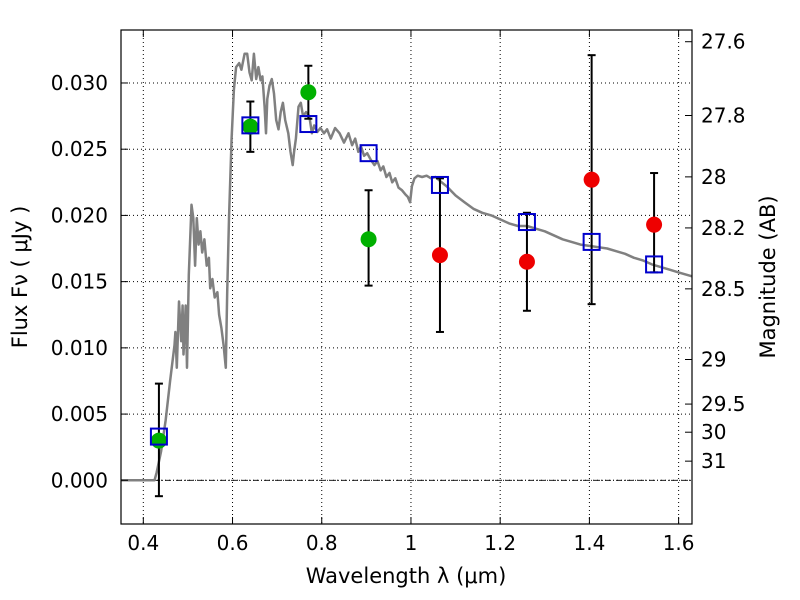 The width and height of the screenshot is (800, 600). What do you see at coordinates (713, 432) in the screenshot?
I see `mag-tick-label: 30` at bounding box center [713, 432].